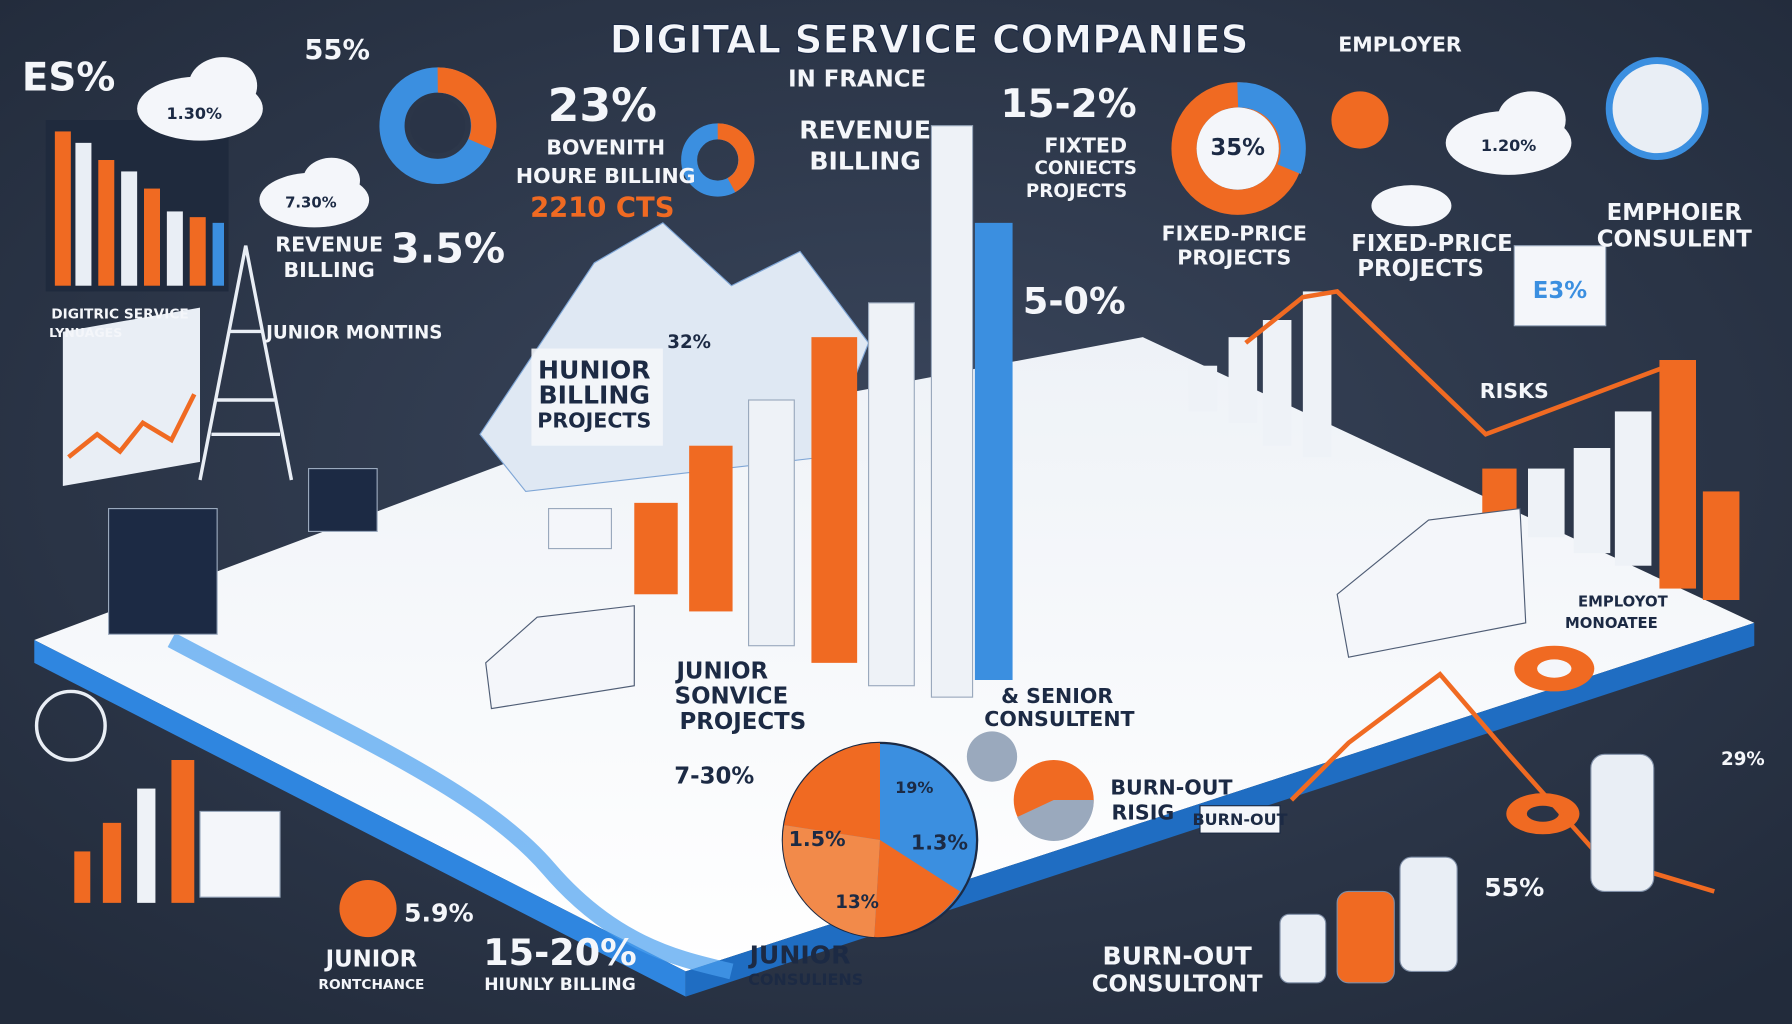  I want to click on label-box-part, so click(597, 397).